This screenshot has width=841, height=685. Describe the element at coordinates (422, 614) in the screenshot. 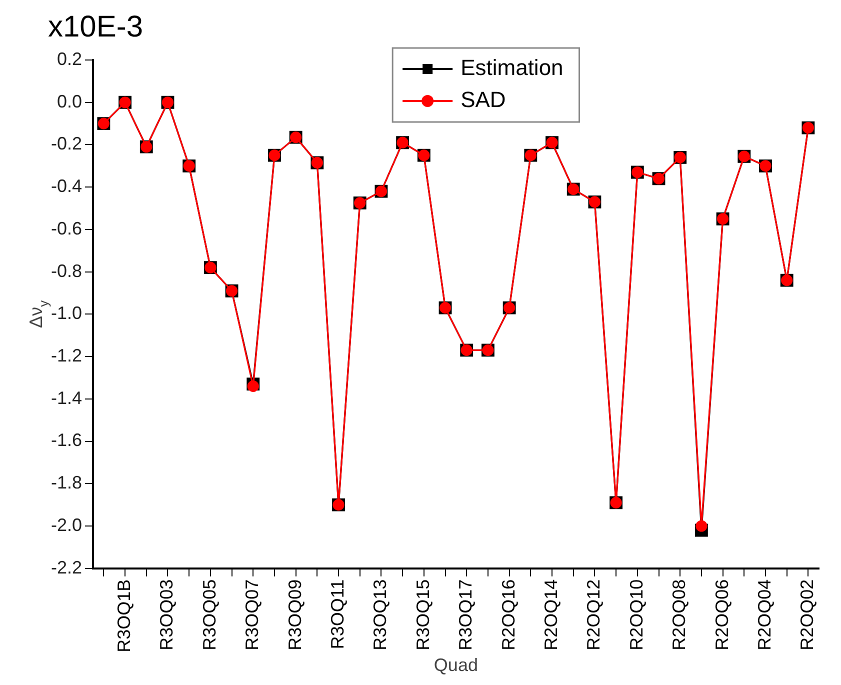

I see `x-tick-label: R3OQ15` at that location.